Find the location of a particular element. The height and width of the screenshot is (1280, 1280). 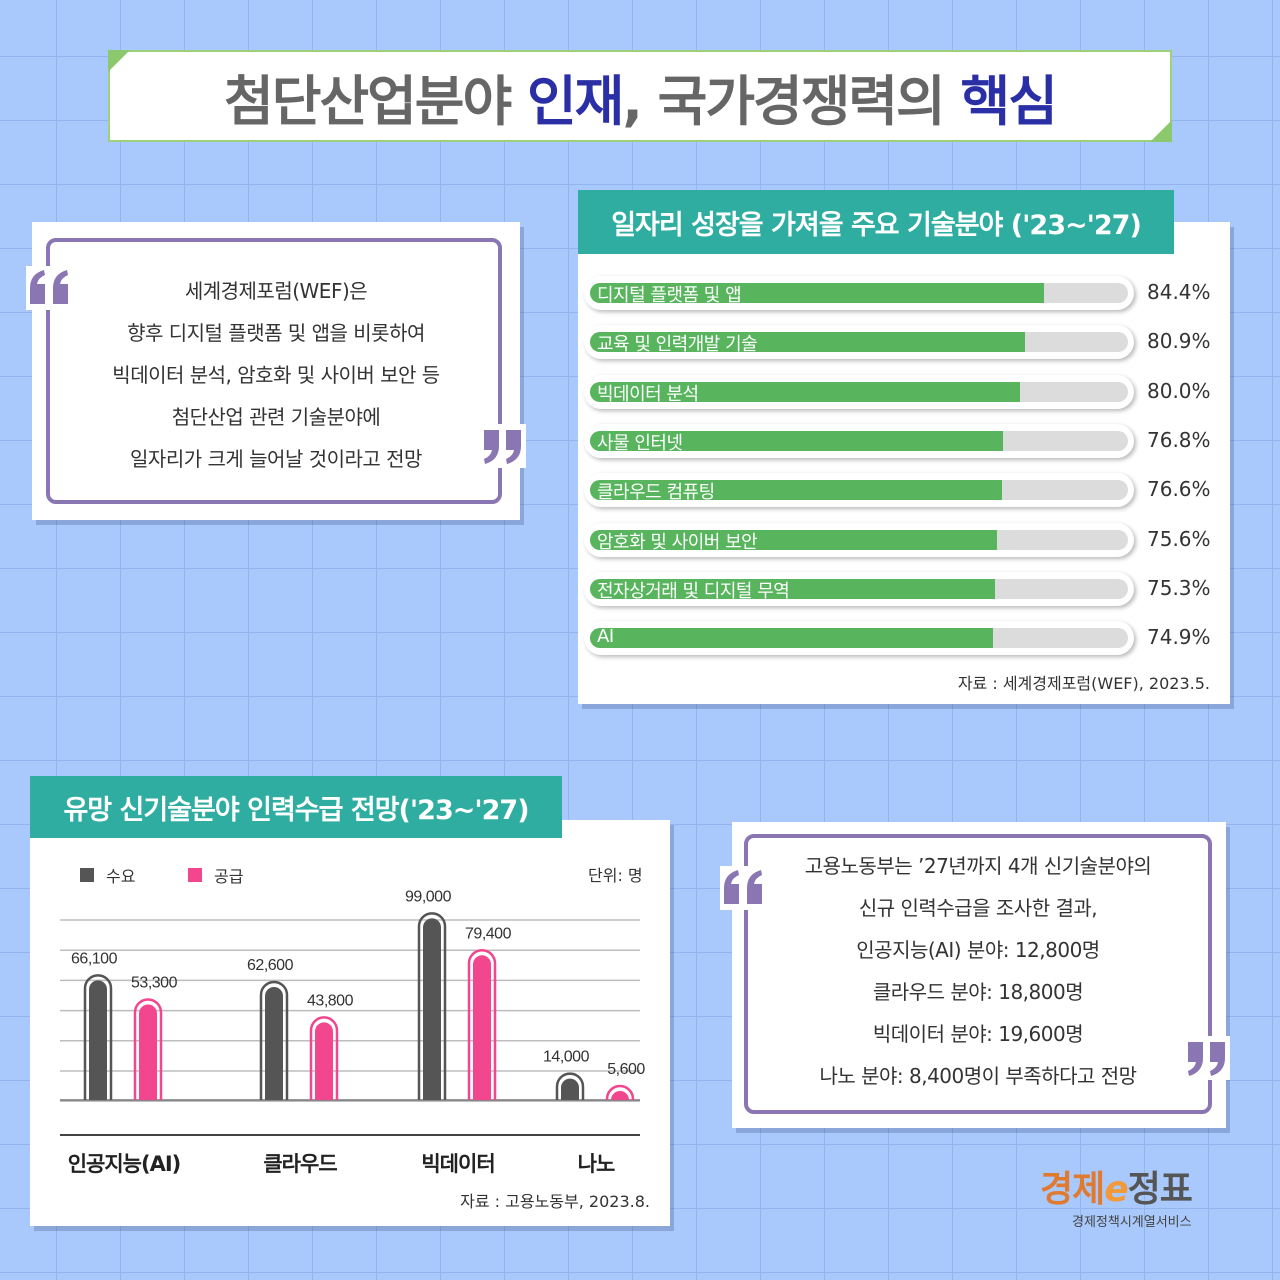

bar-row: AI 74.9% is located at coordinates (899, 638).